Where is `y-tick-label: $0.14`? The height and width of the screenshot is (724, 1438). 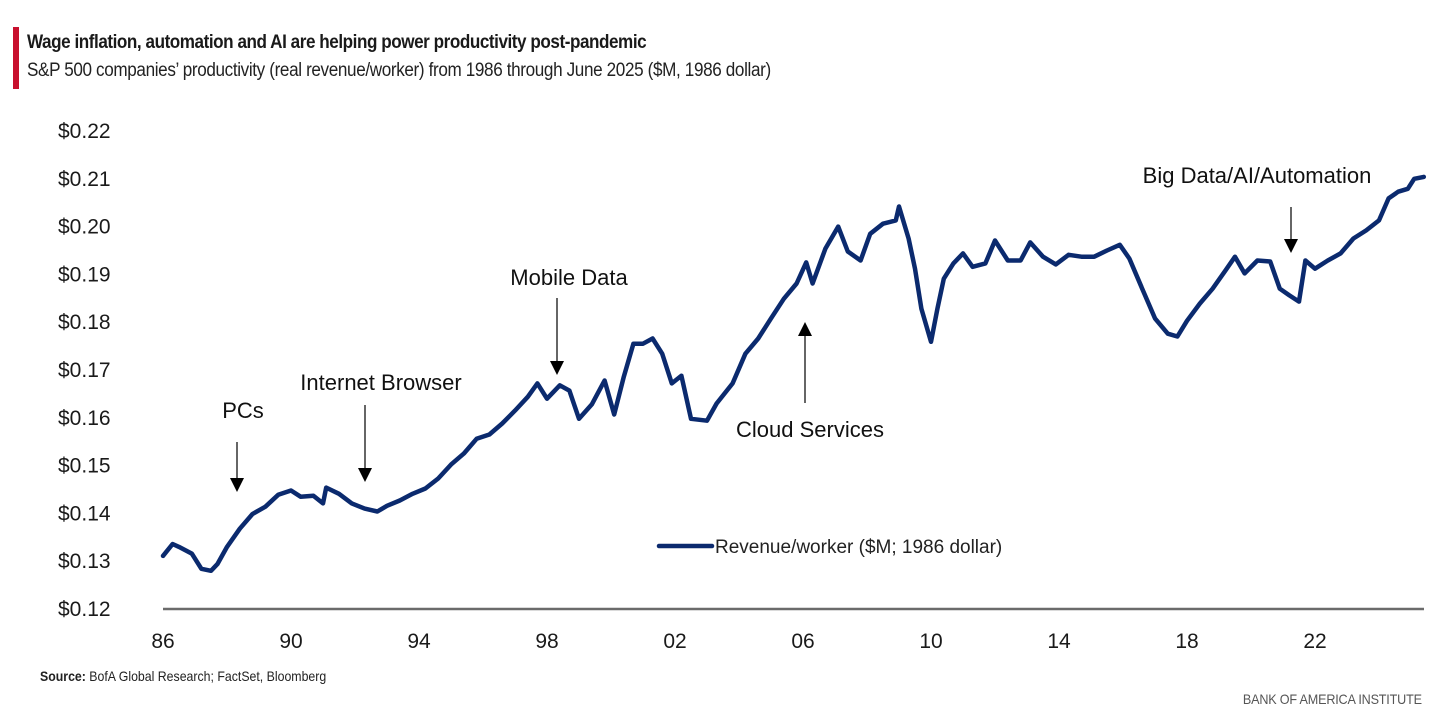
y-tick-label: $0.14 is located at coordinates (84, 513).